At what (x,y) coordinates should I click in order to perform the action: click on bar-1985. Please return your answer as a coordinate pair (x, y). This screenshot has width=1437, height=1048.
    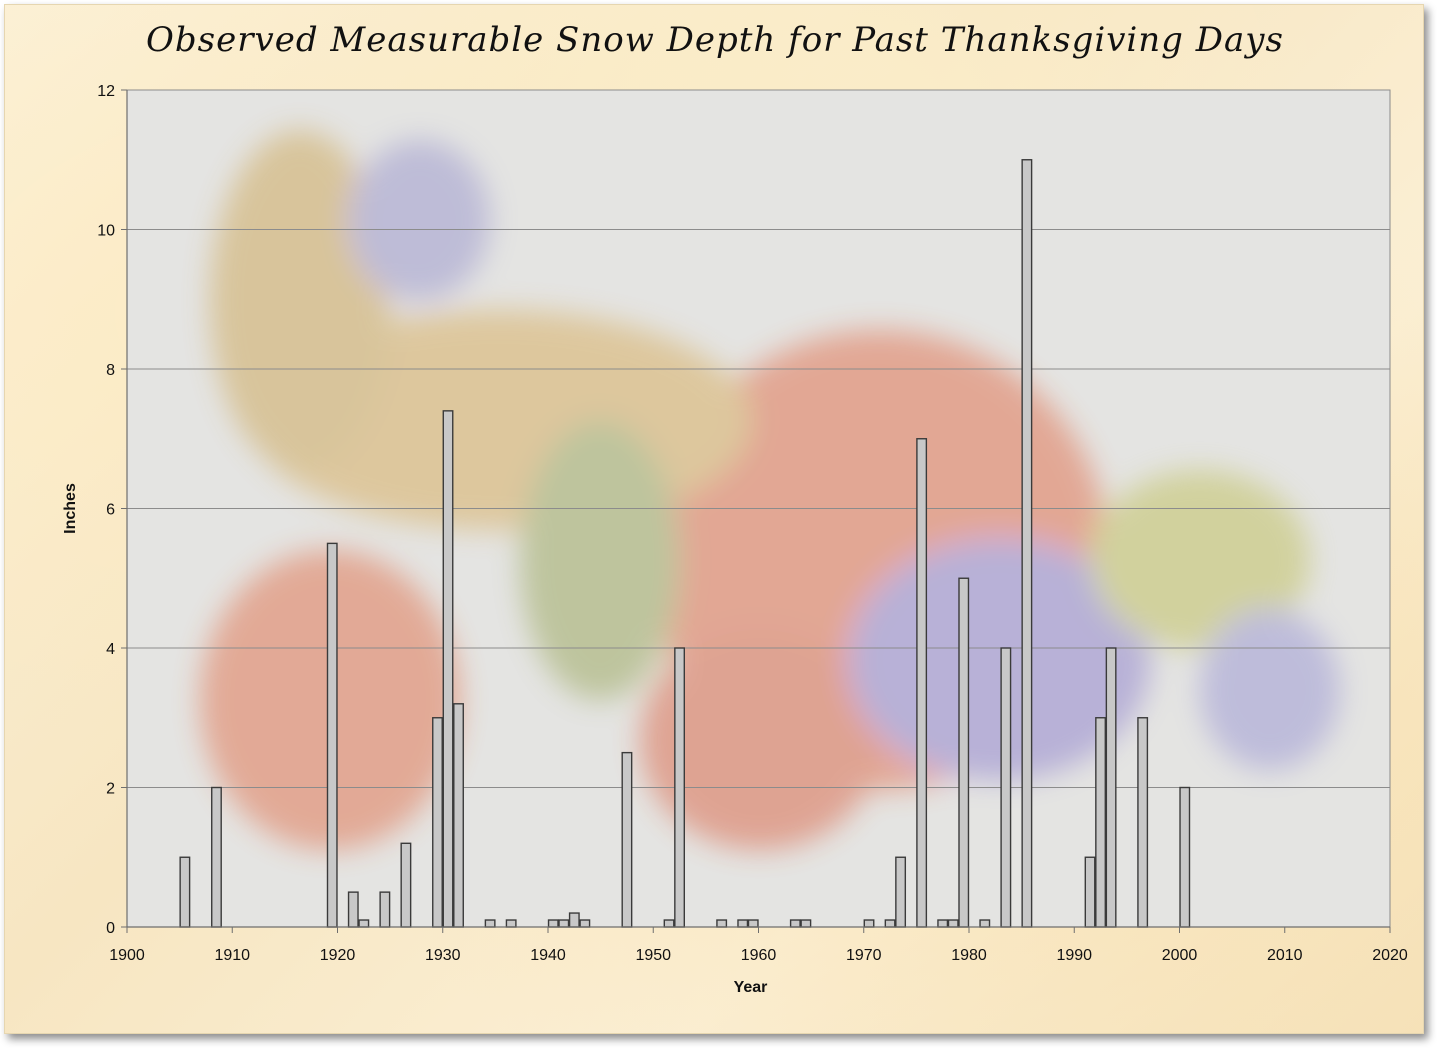
    Looking at the image, I should click on (1027, 543).